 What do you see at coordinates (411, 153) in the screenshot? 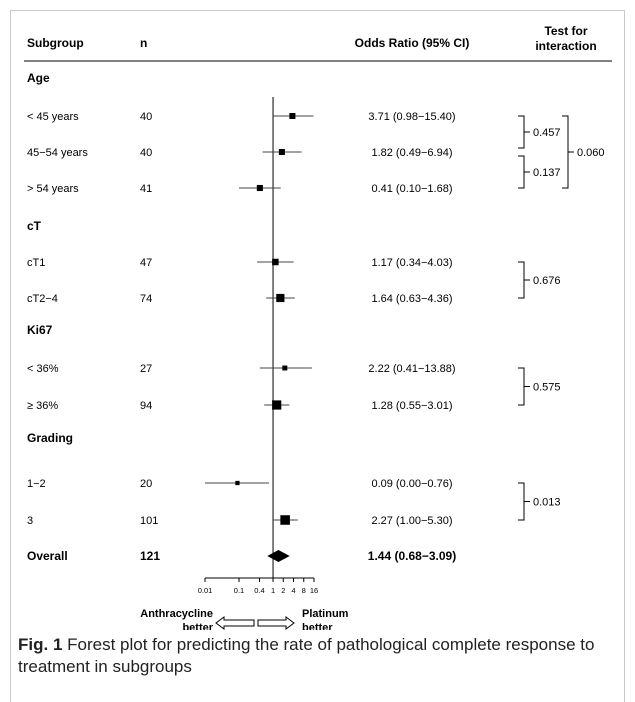
I see `row-or-text: 1.82 (0.49−6.94)` at bounding box center [411, 153].